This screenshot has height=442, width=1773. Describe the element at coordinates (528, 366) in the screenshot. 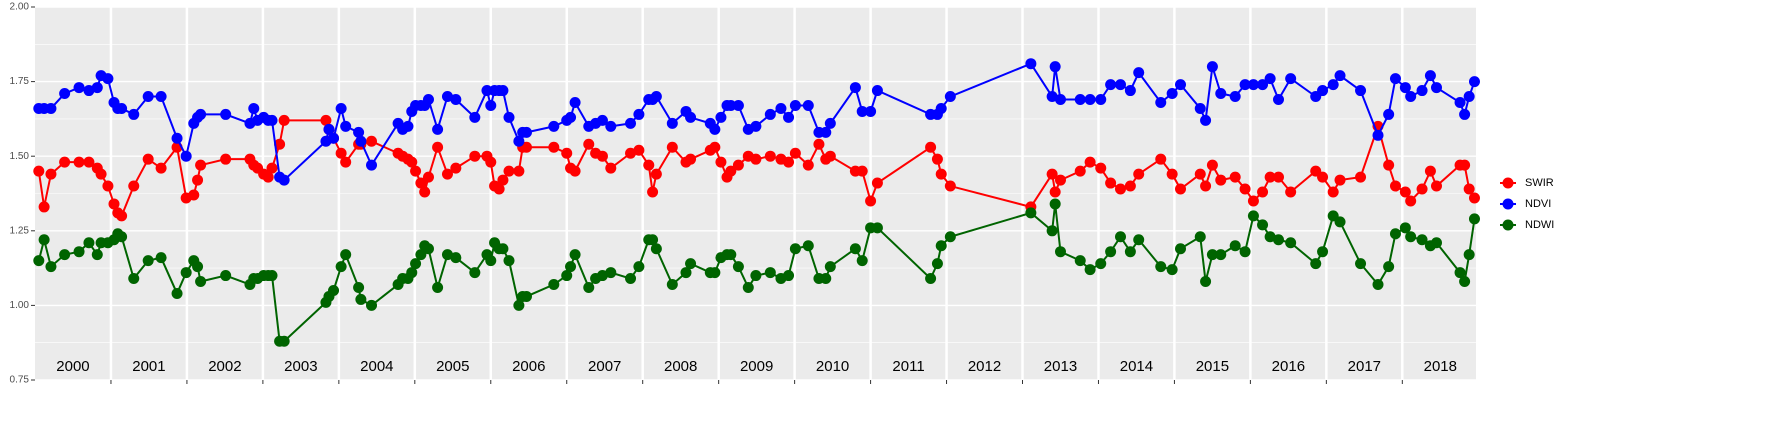

I see `year-label: 2006` at that location.